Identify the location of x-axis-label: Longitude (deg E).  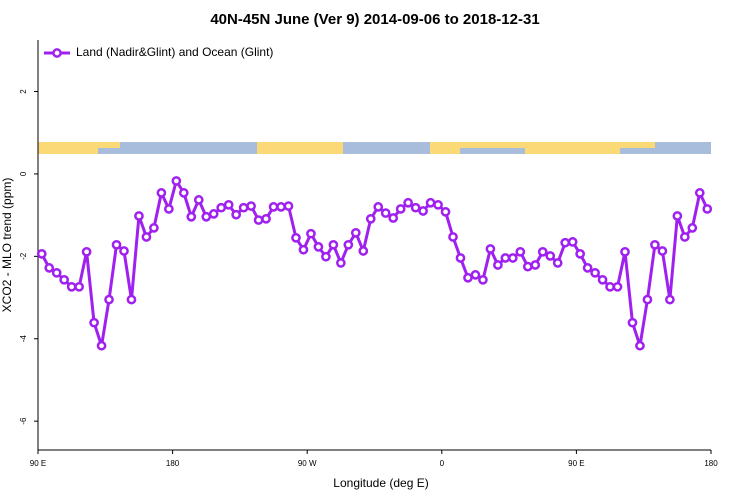
(380, 483).